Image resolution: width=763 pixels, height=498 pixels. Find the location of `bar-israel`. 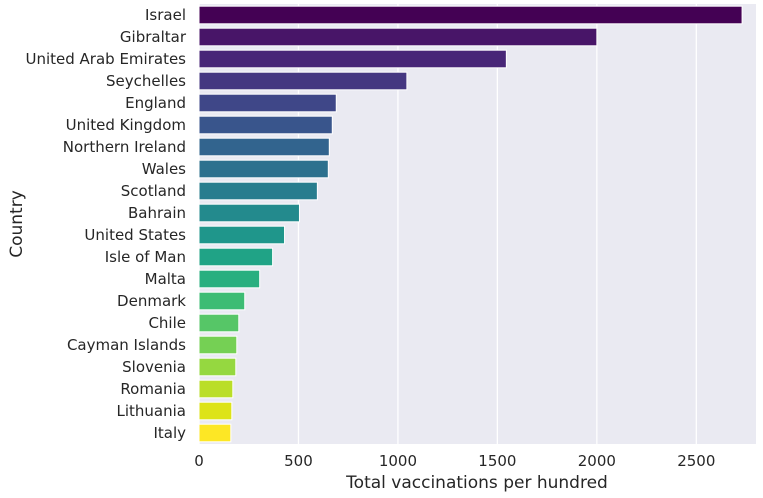

bar-israel is located at coordinates (470, 15).